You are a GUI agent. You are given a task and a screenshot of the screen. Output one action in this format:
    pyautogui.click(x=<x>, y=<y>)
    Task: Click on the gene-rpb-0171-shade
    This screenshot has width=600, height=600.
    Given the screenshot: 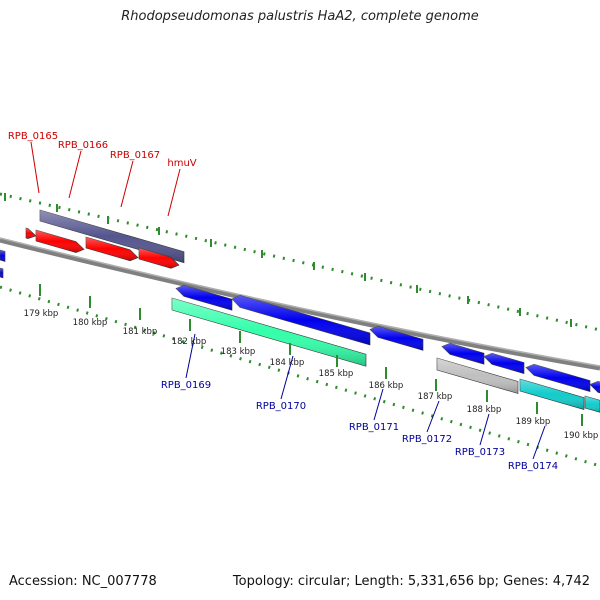 What is the action you would take?
    pyautogui.click(x=396, y=338)
    